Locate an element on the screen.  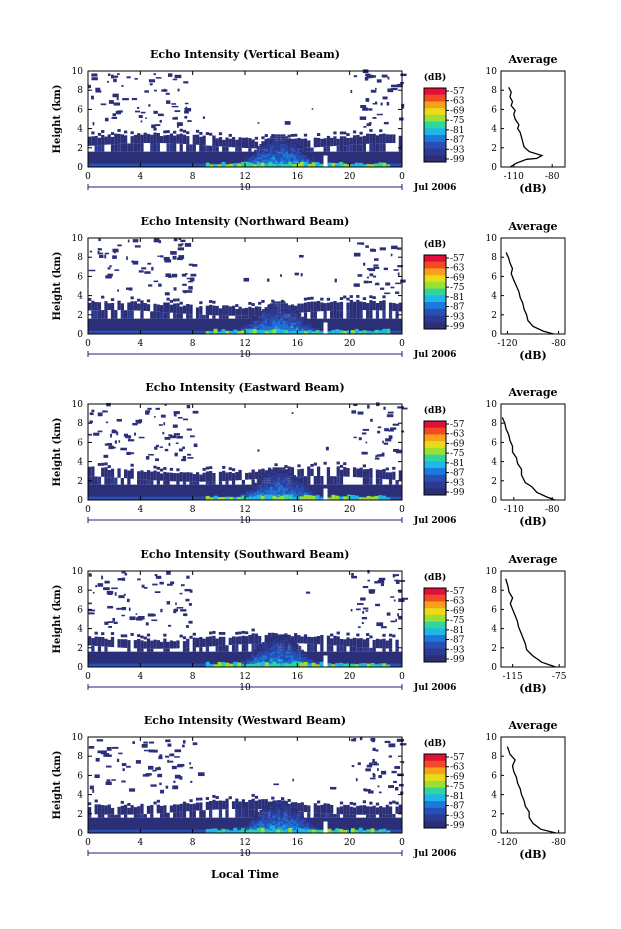
colorbar-tick-label: -87 is located at coordinates (457, 807).